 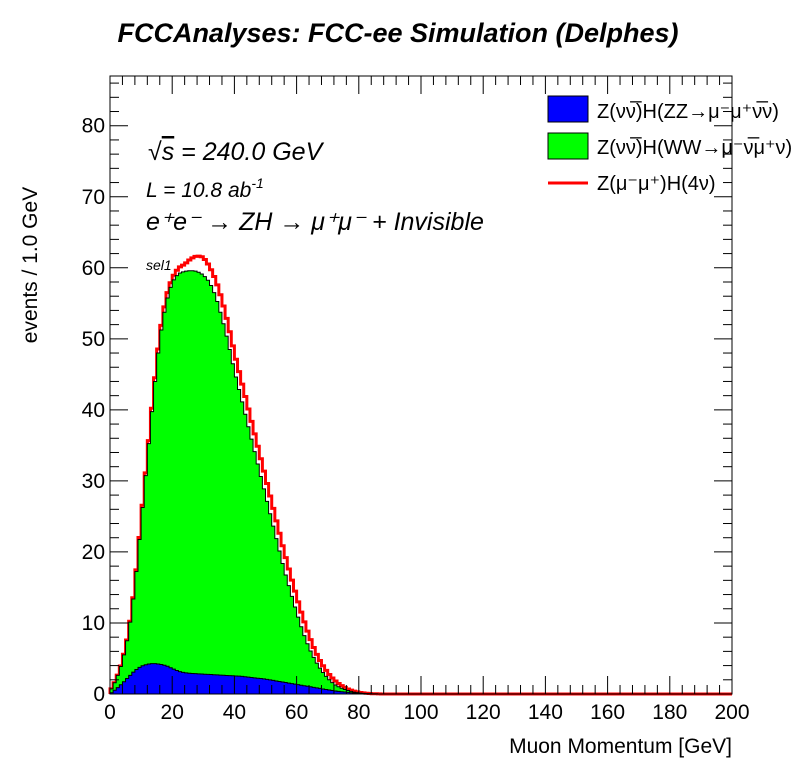 What do you see at coordinates (249, 152) in the screenshot?
I see `energy-value: = 240.0 GeV` at bounding box center [249, 152].